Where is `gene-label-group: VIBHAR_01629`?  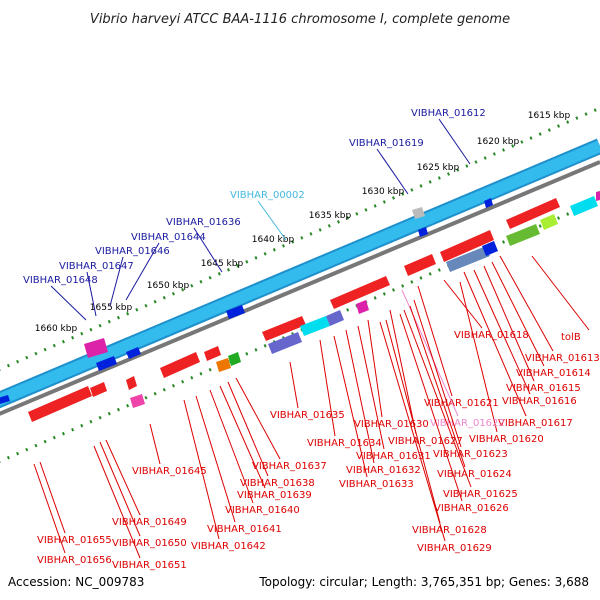 gene-label-group: VIBHAR_01629 is located at coordinates (435, 437).